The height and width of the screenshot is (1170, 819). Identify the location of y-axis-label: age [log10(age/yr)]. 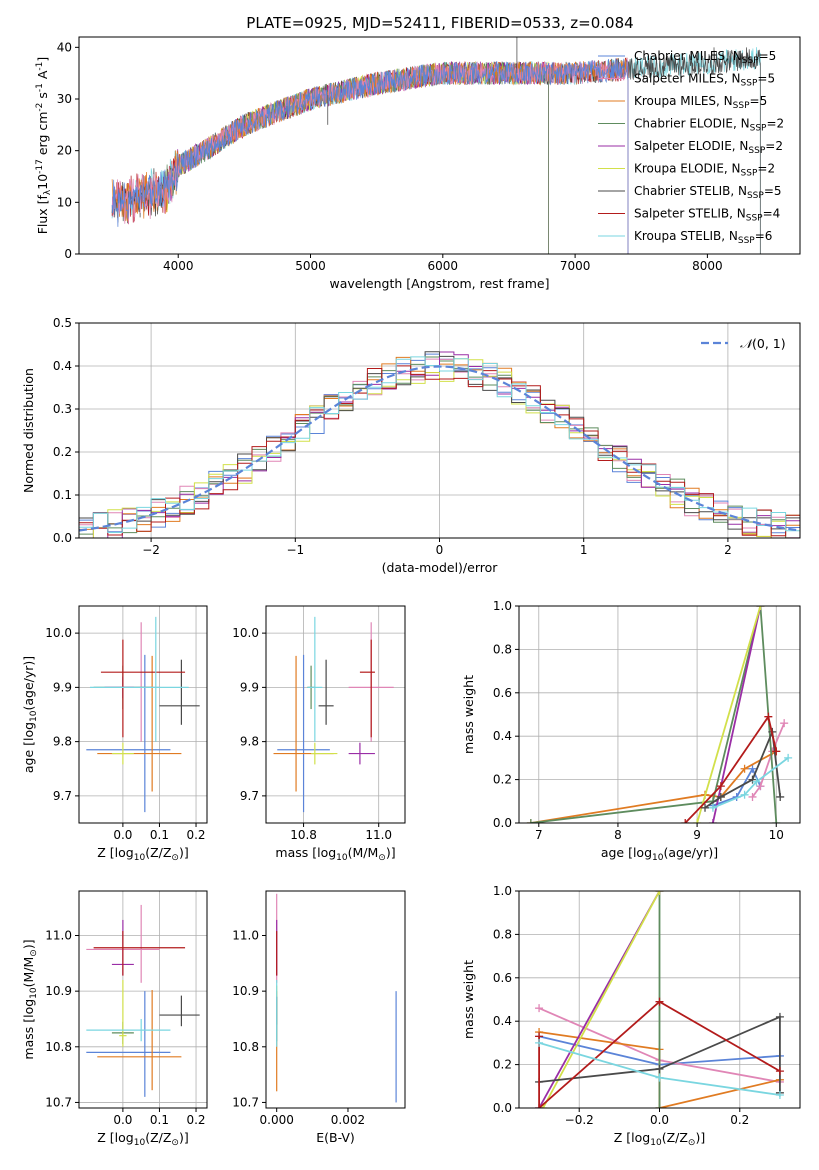
(30, 714).